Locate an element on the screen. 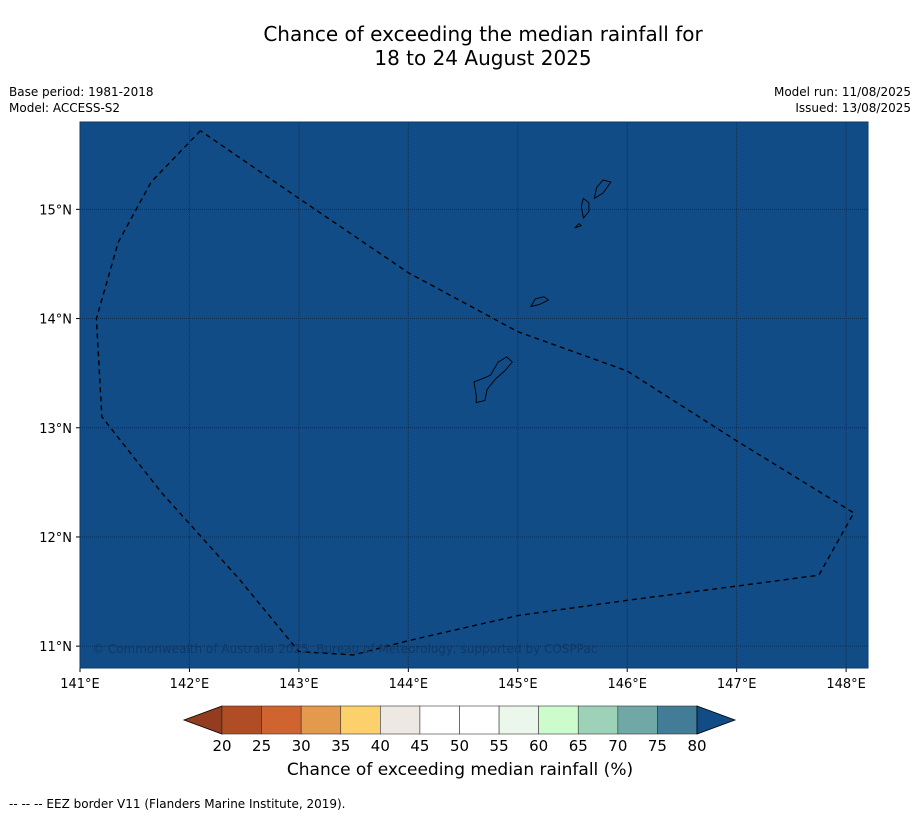  colorbar-under-arrow is located at coordinates (202, 720).